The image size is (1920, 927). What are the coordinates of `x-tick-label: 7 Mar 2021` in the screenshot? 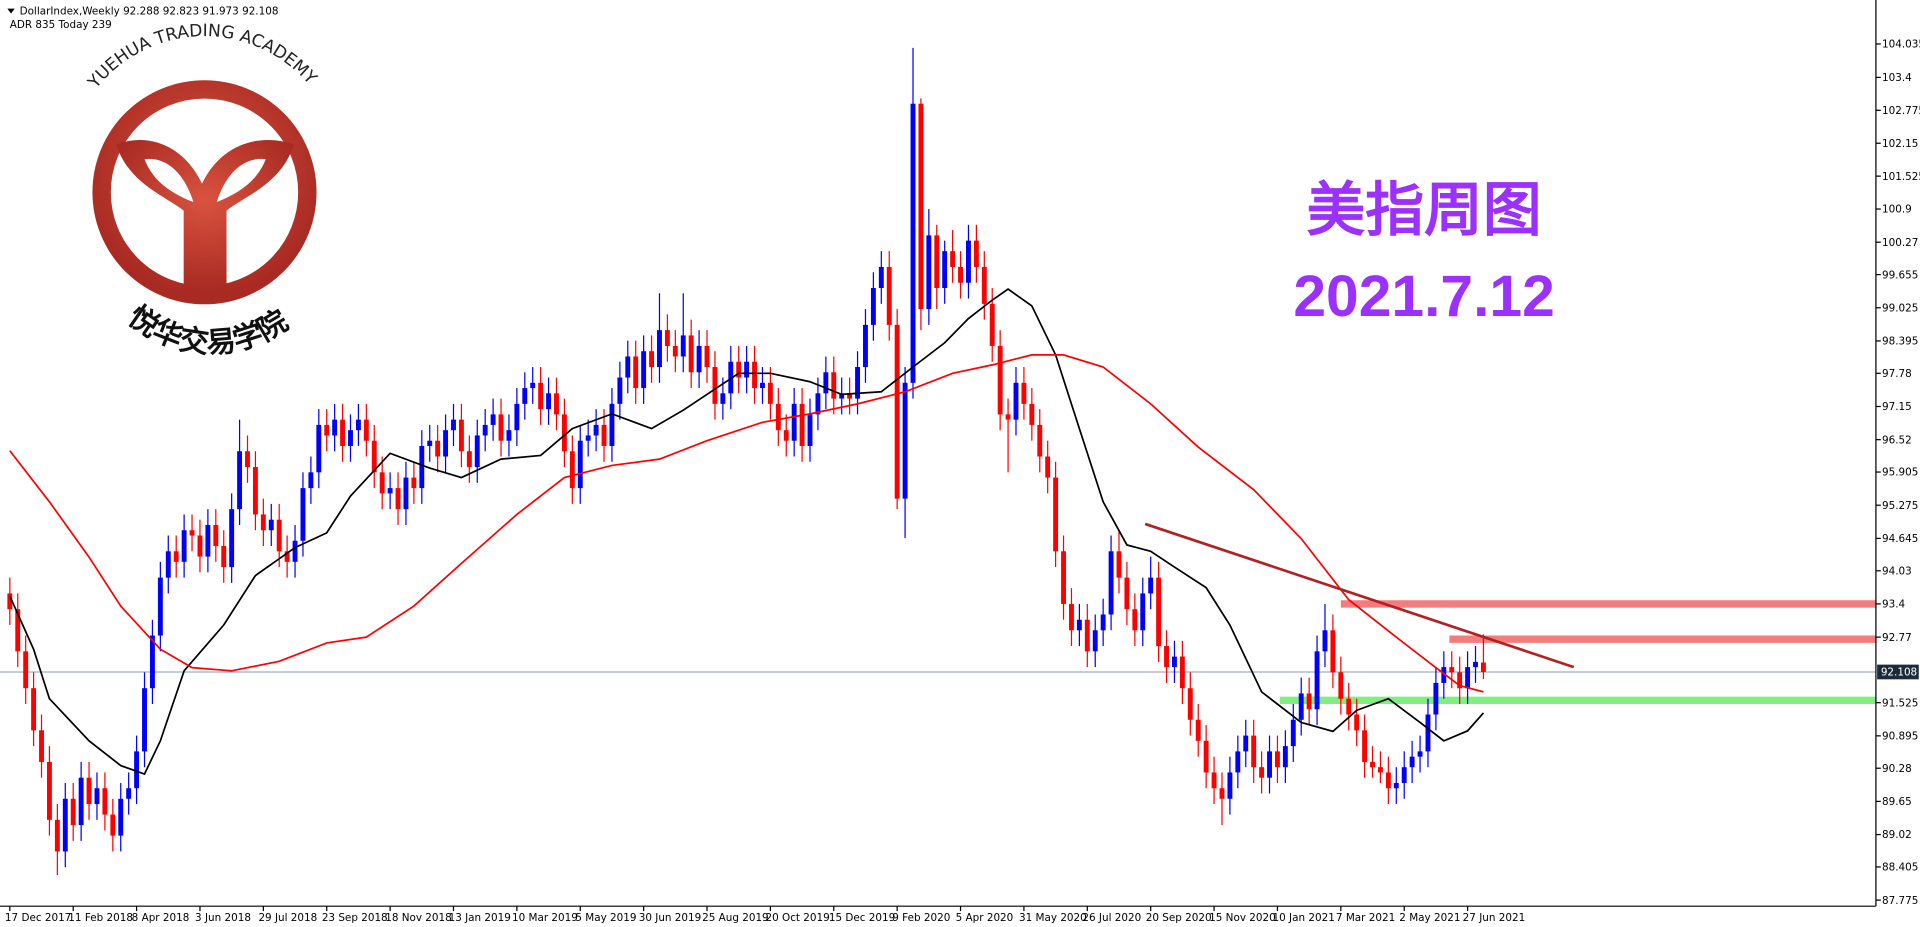 It's located at (1365, 918).